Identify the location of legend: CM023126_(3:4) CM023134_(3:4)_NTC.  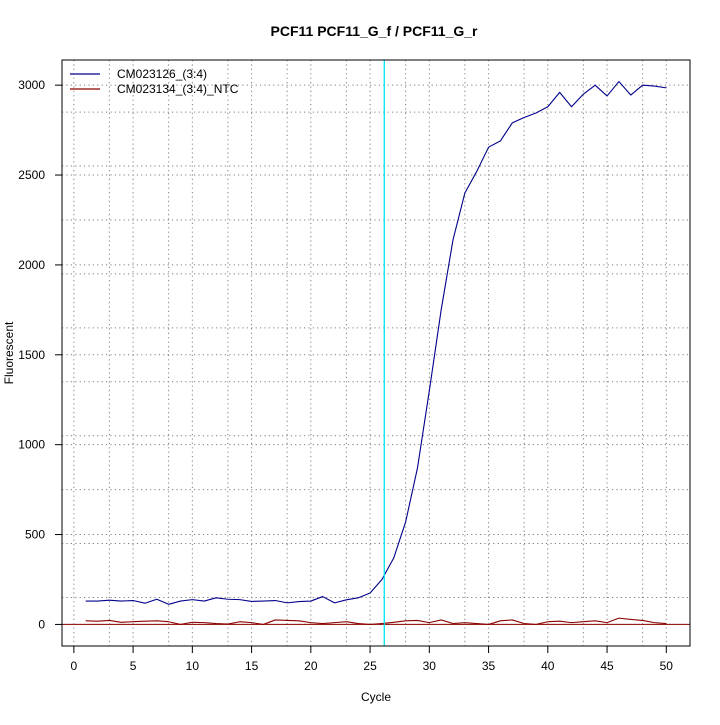
(154, 81).